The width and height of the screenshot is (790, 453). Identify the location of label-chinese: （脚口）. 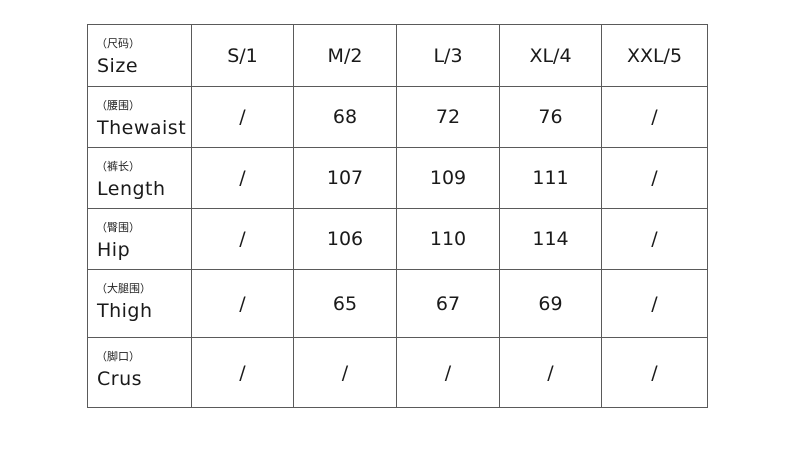
(118, 356).